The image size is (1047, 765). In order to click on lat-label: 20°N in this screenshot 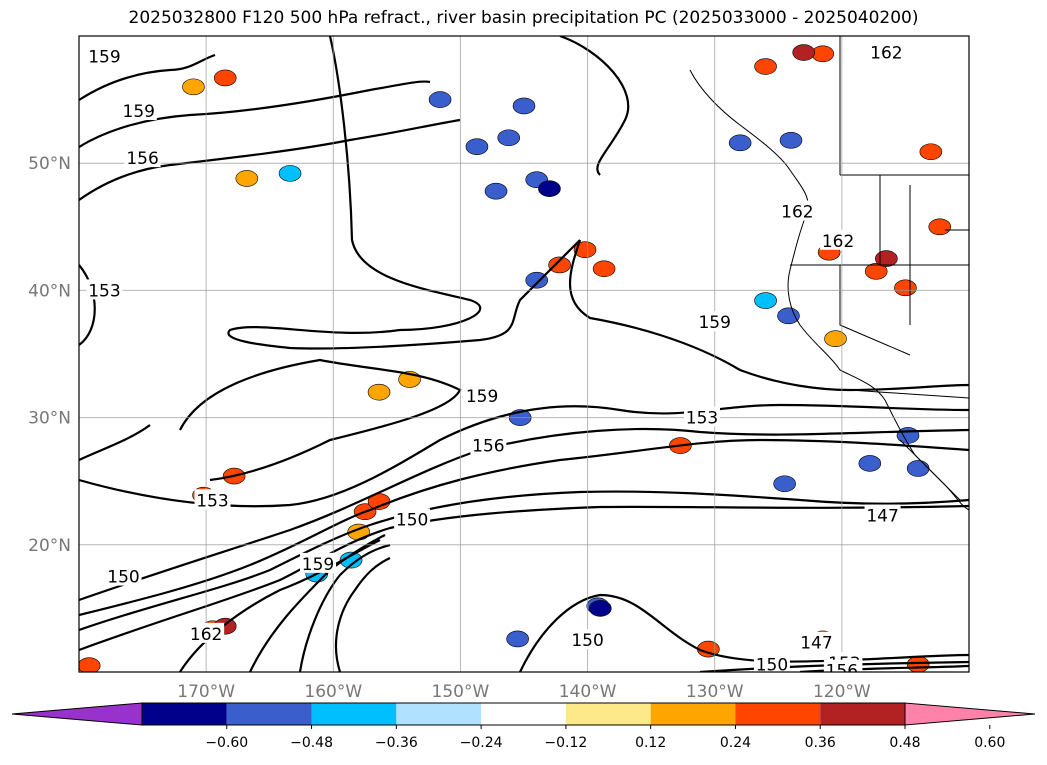, I will do `click(49, 546)`.